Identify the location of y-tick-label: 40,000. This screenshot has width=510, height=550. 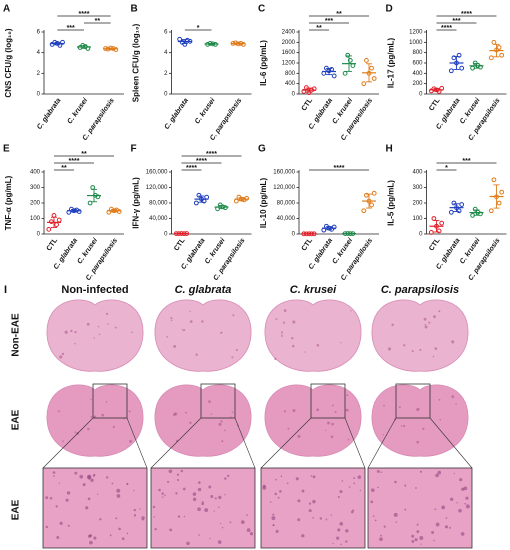
(286, 219).